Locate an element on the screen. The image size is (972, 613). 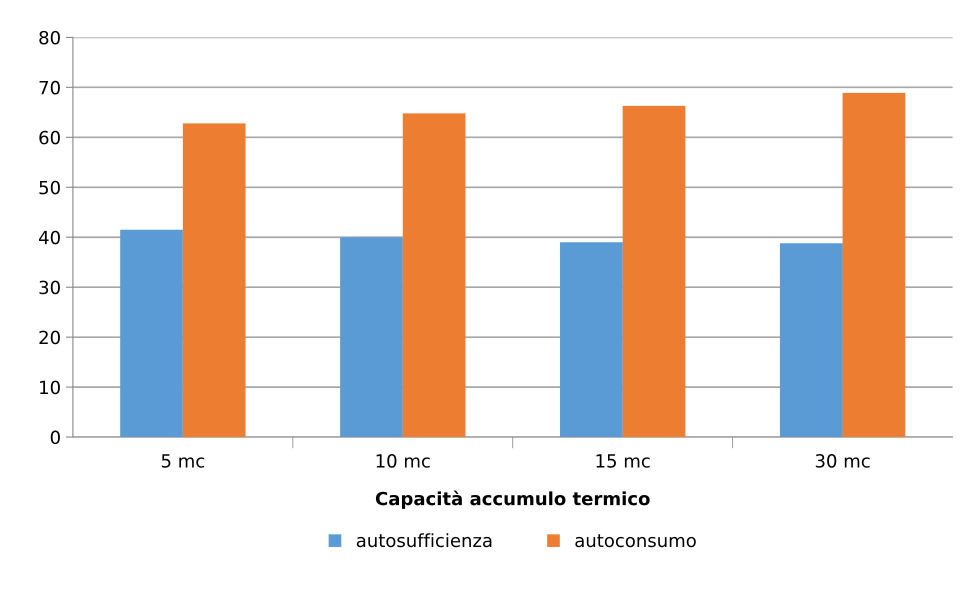
x-tick-label: 10 mc is located at coordinates (403, 461).